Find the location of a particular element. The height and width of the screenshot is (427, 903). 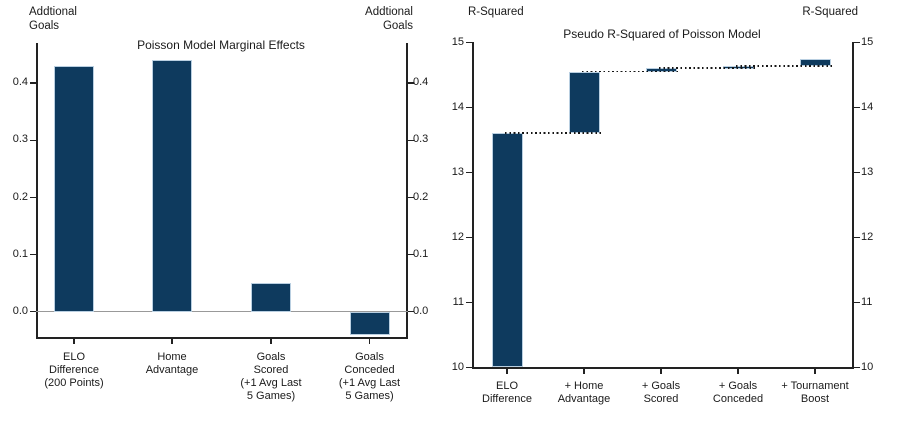

y-tick-label-left: 15 is located at coordinates (457, 41).